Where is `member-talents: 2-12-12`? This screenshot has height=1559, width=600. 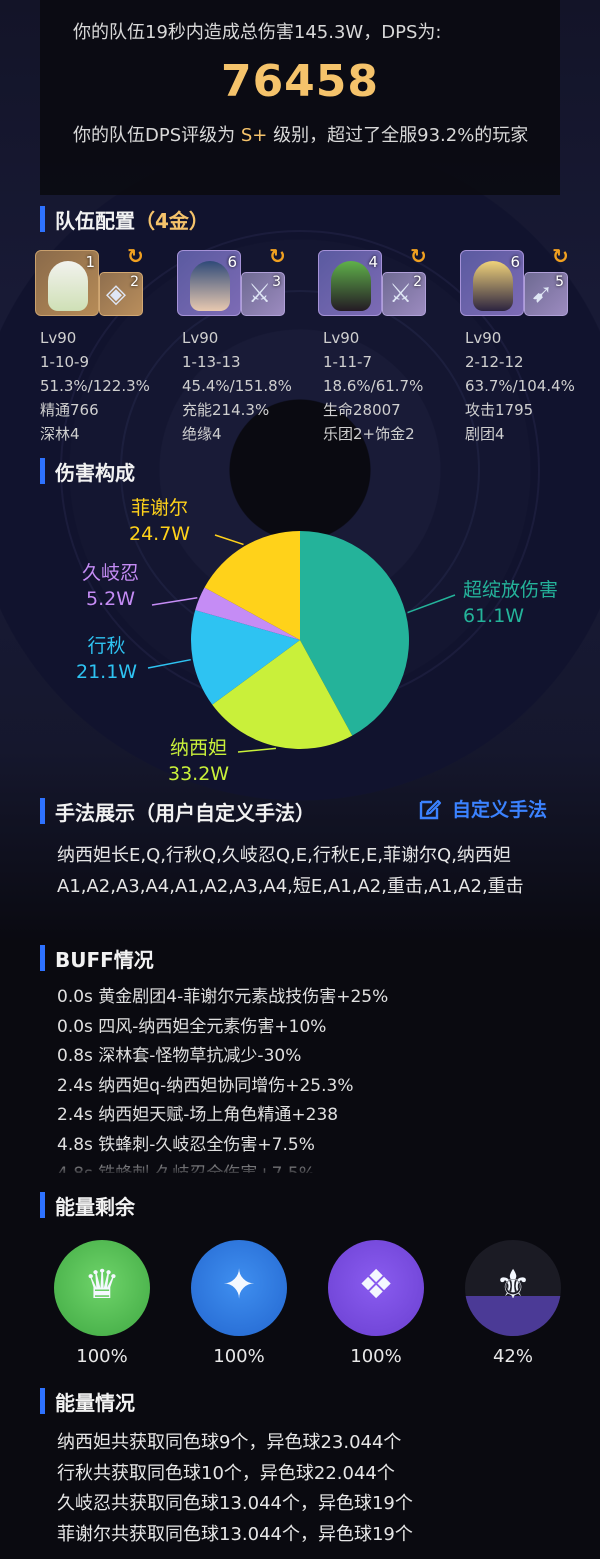 member-talents: 2-12-12 is located at coordinates (494, 362).